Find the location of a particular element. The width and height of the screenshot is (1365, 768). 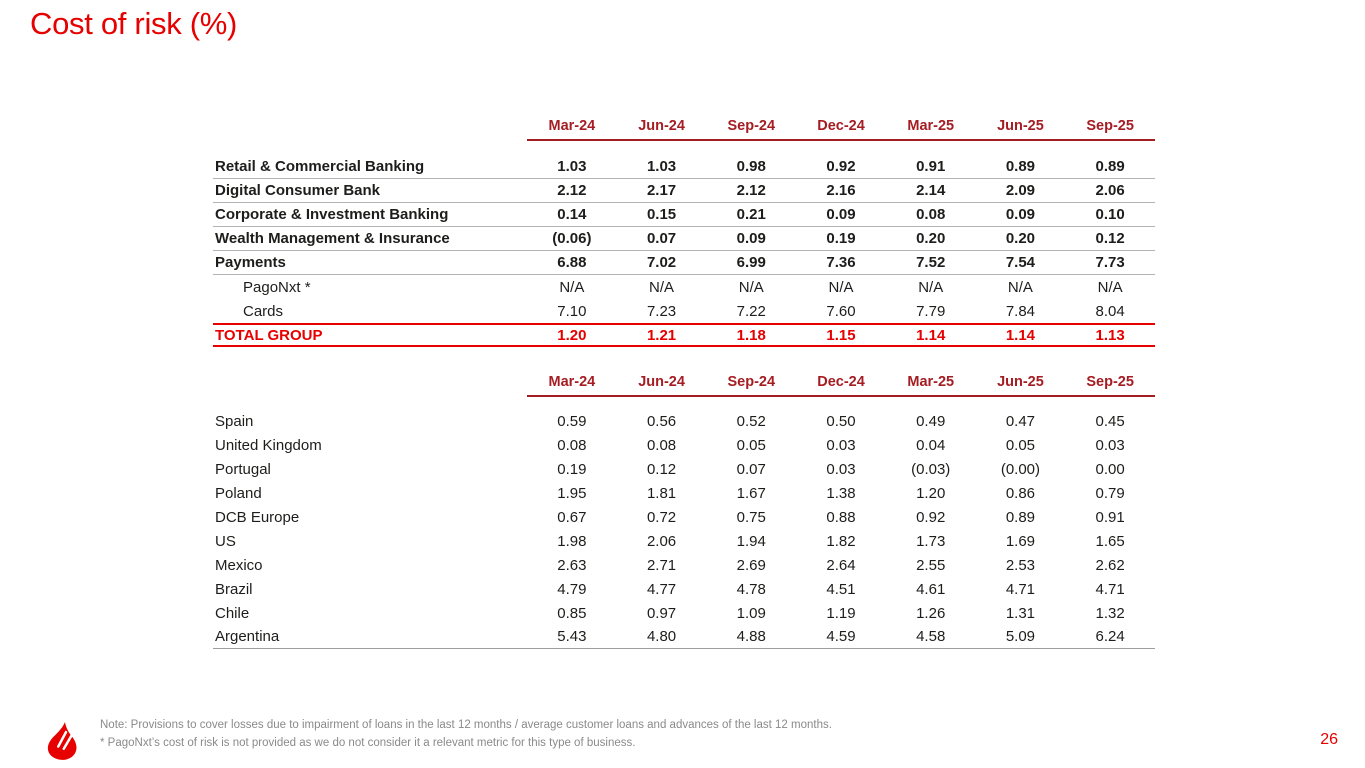

value-cell: 1.98 is located at coordinates (572, 541).